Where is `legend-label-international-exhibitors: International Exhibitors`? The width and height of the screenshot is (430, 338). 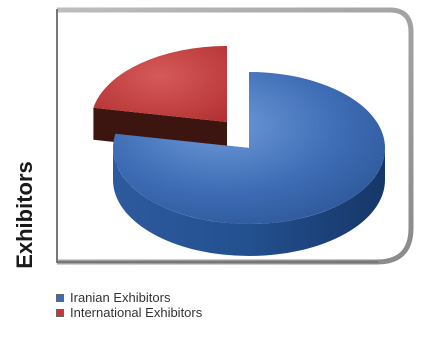 legend-label-international-exhibitors: International Exhibitors is located at coordinates (136, 312).